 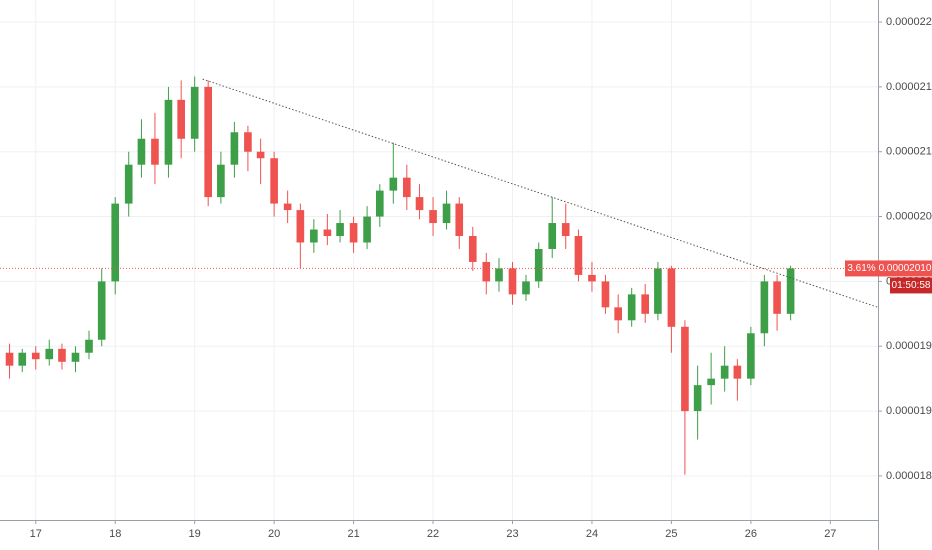 I want to click on price-badge, so click(x=905, y=268).